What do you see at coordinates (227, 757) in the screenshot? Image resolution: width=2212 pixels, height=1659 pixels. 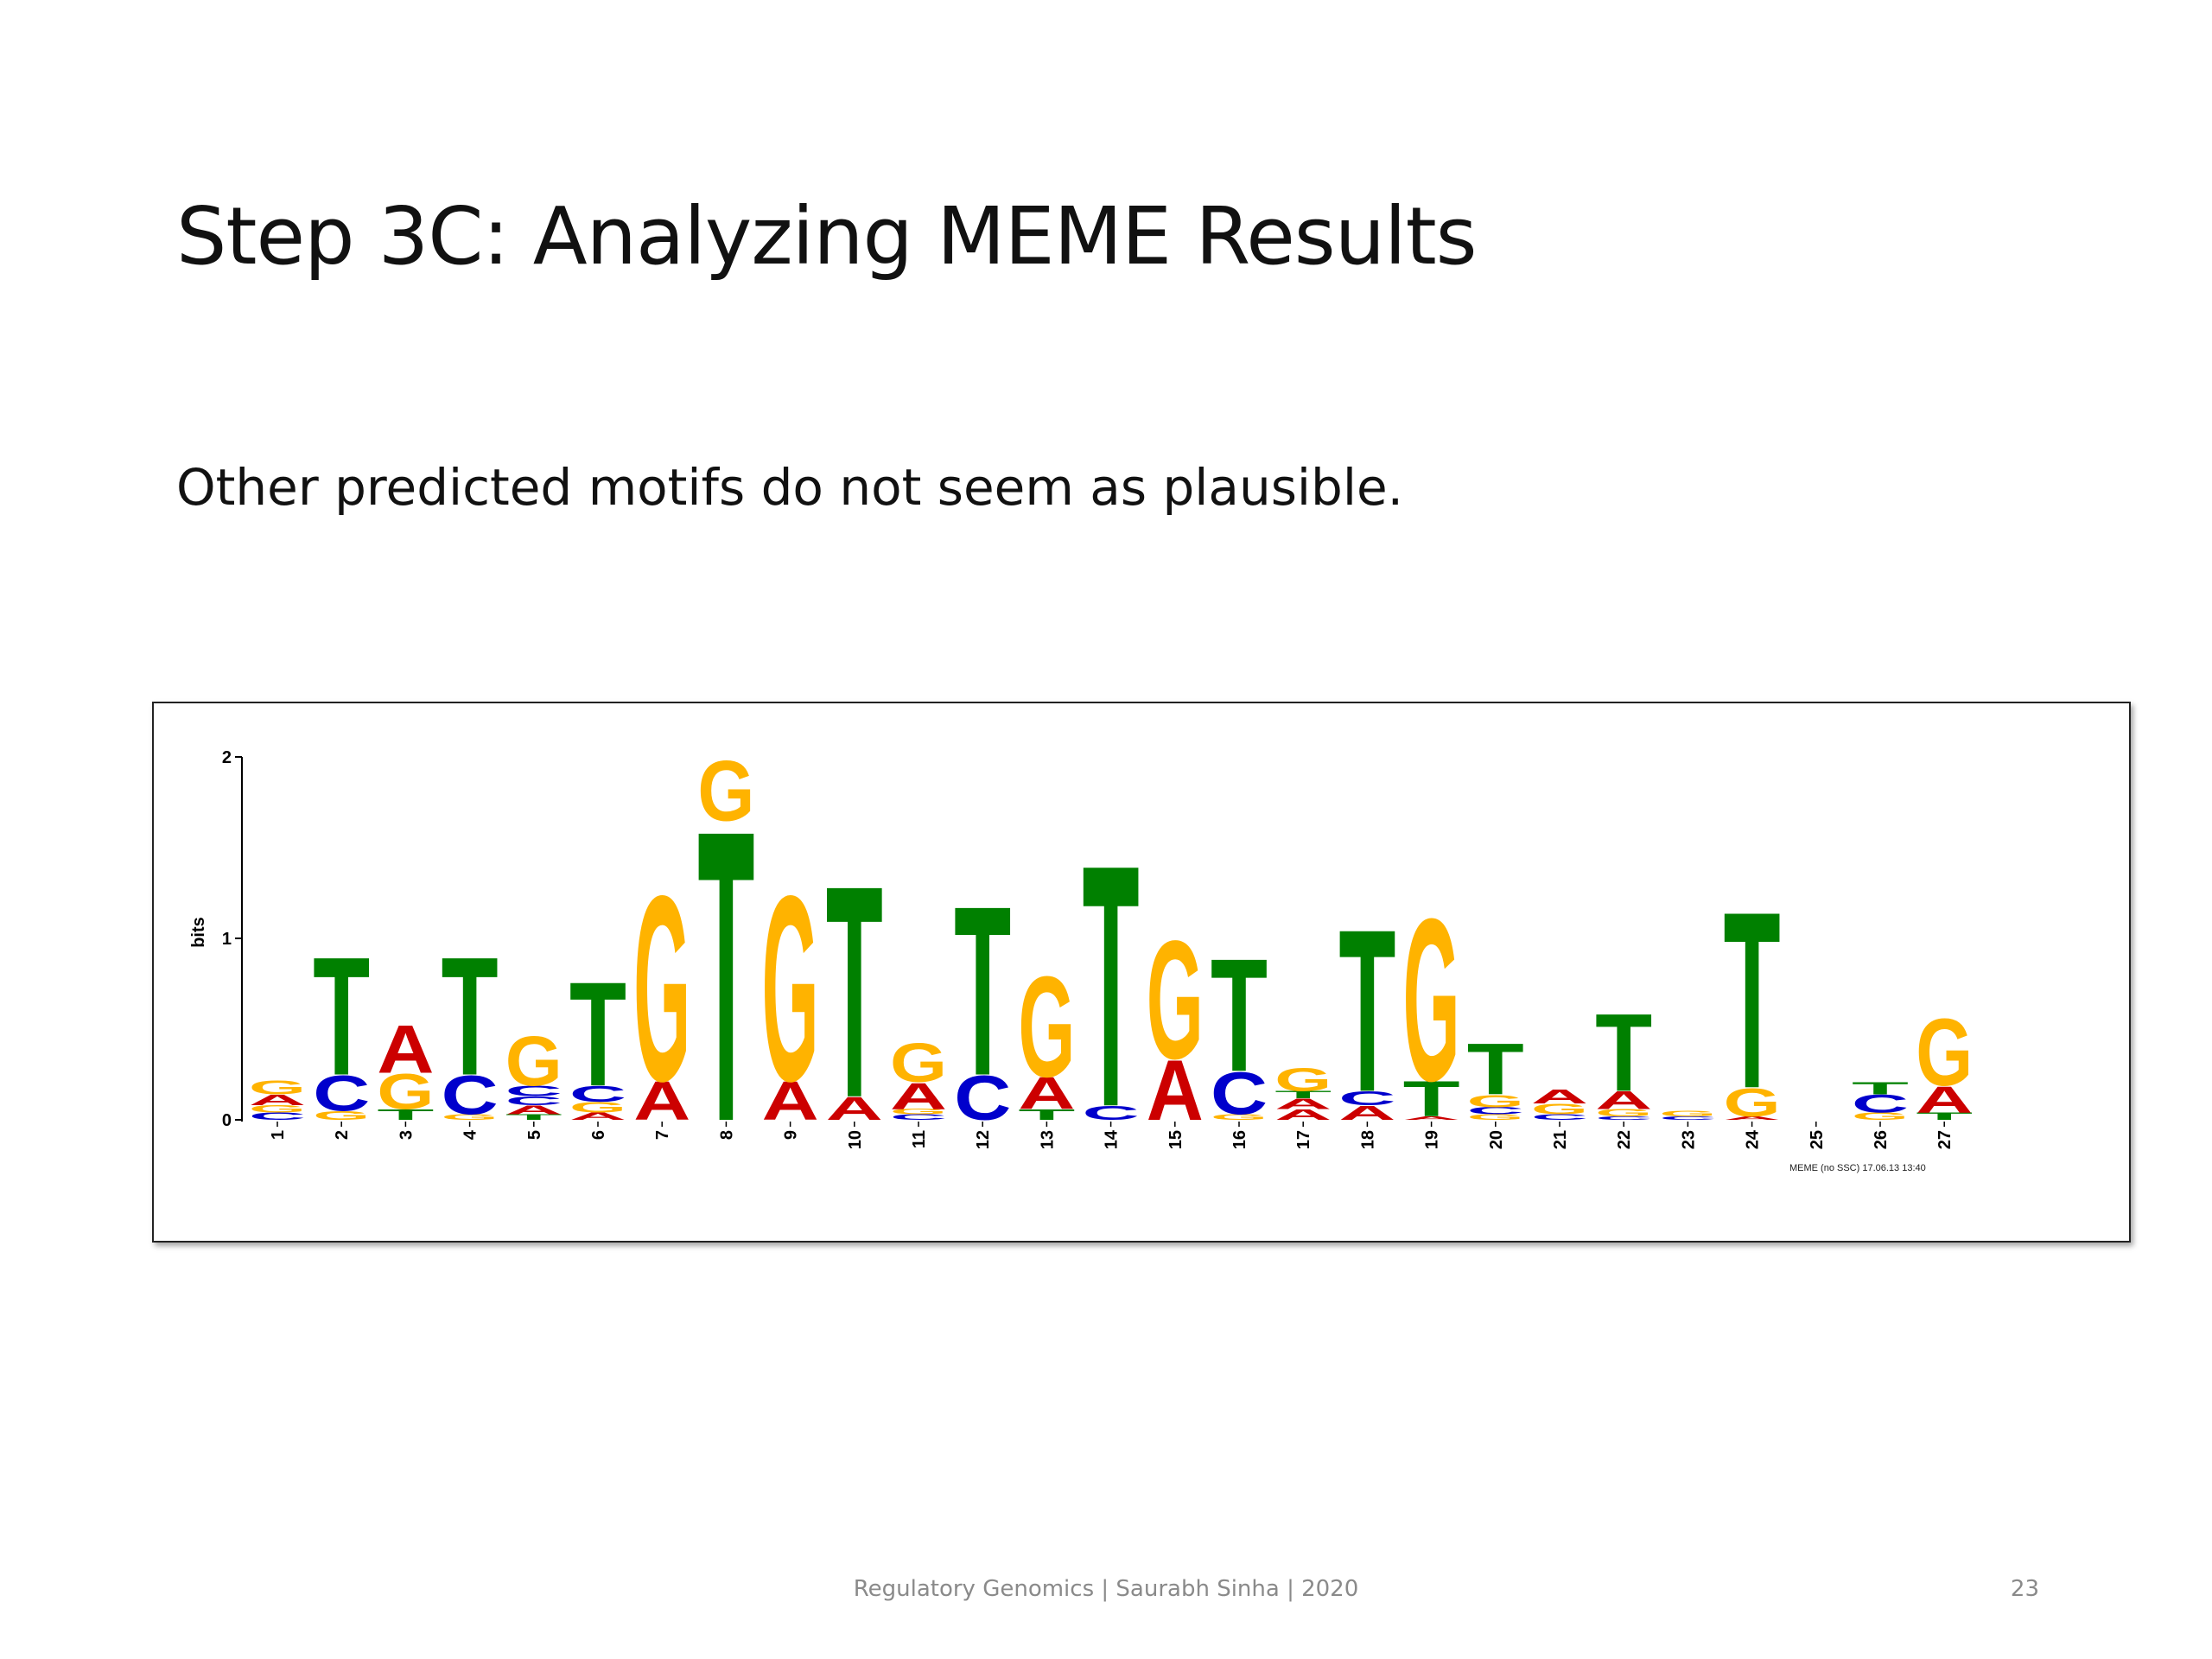 I see `y-tick-label: 2` at bounding box center [227, 757].